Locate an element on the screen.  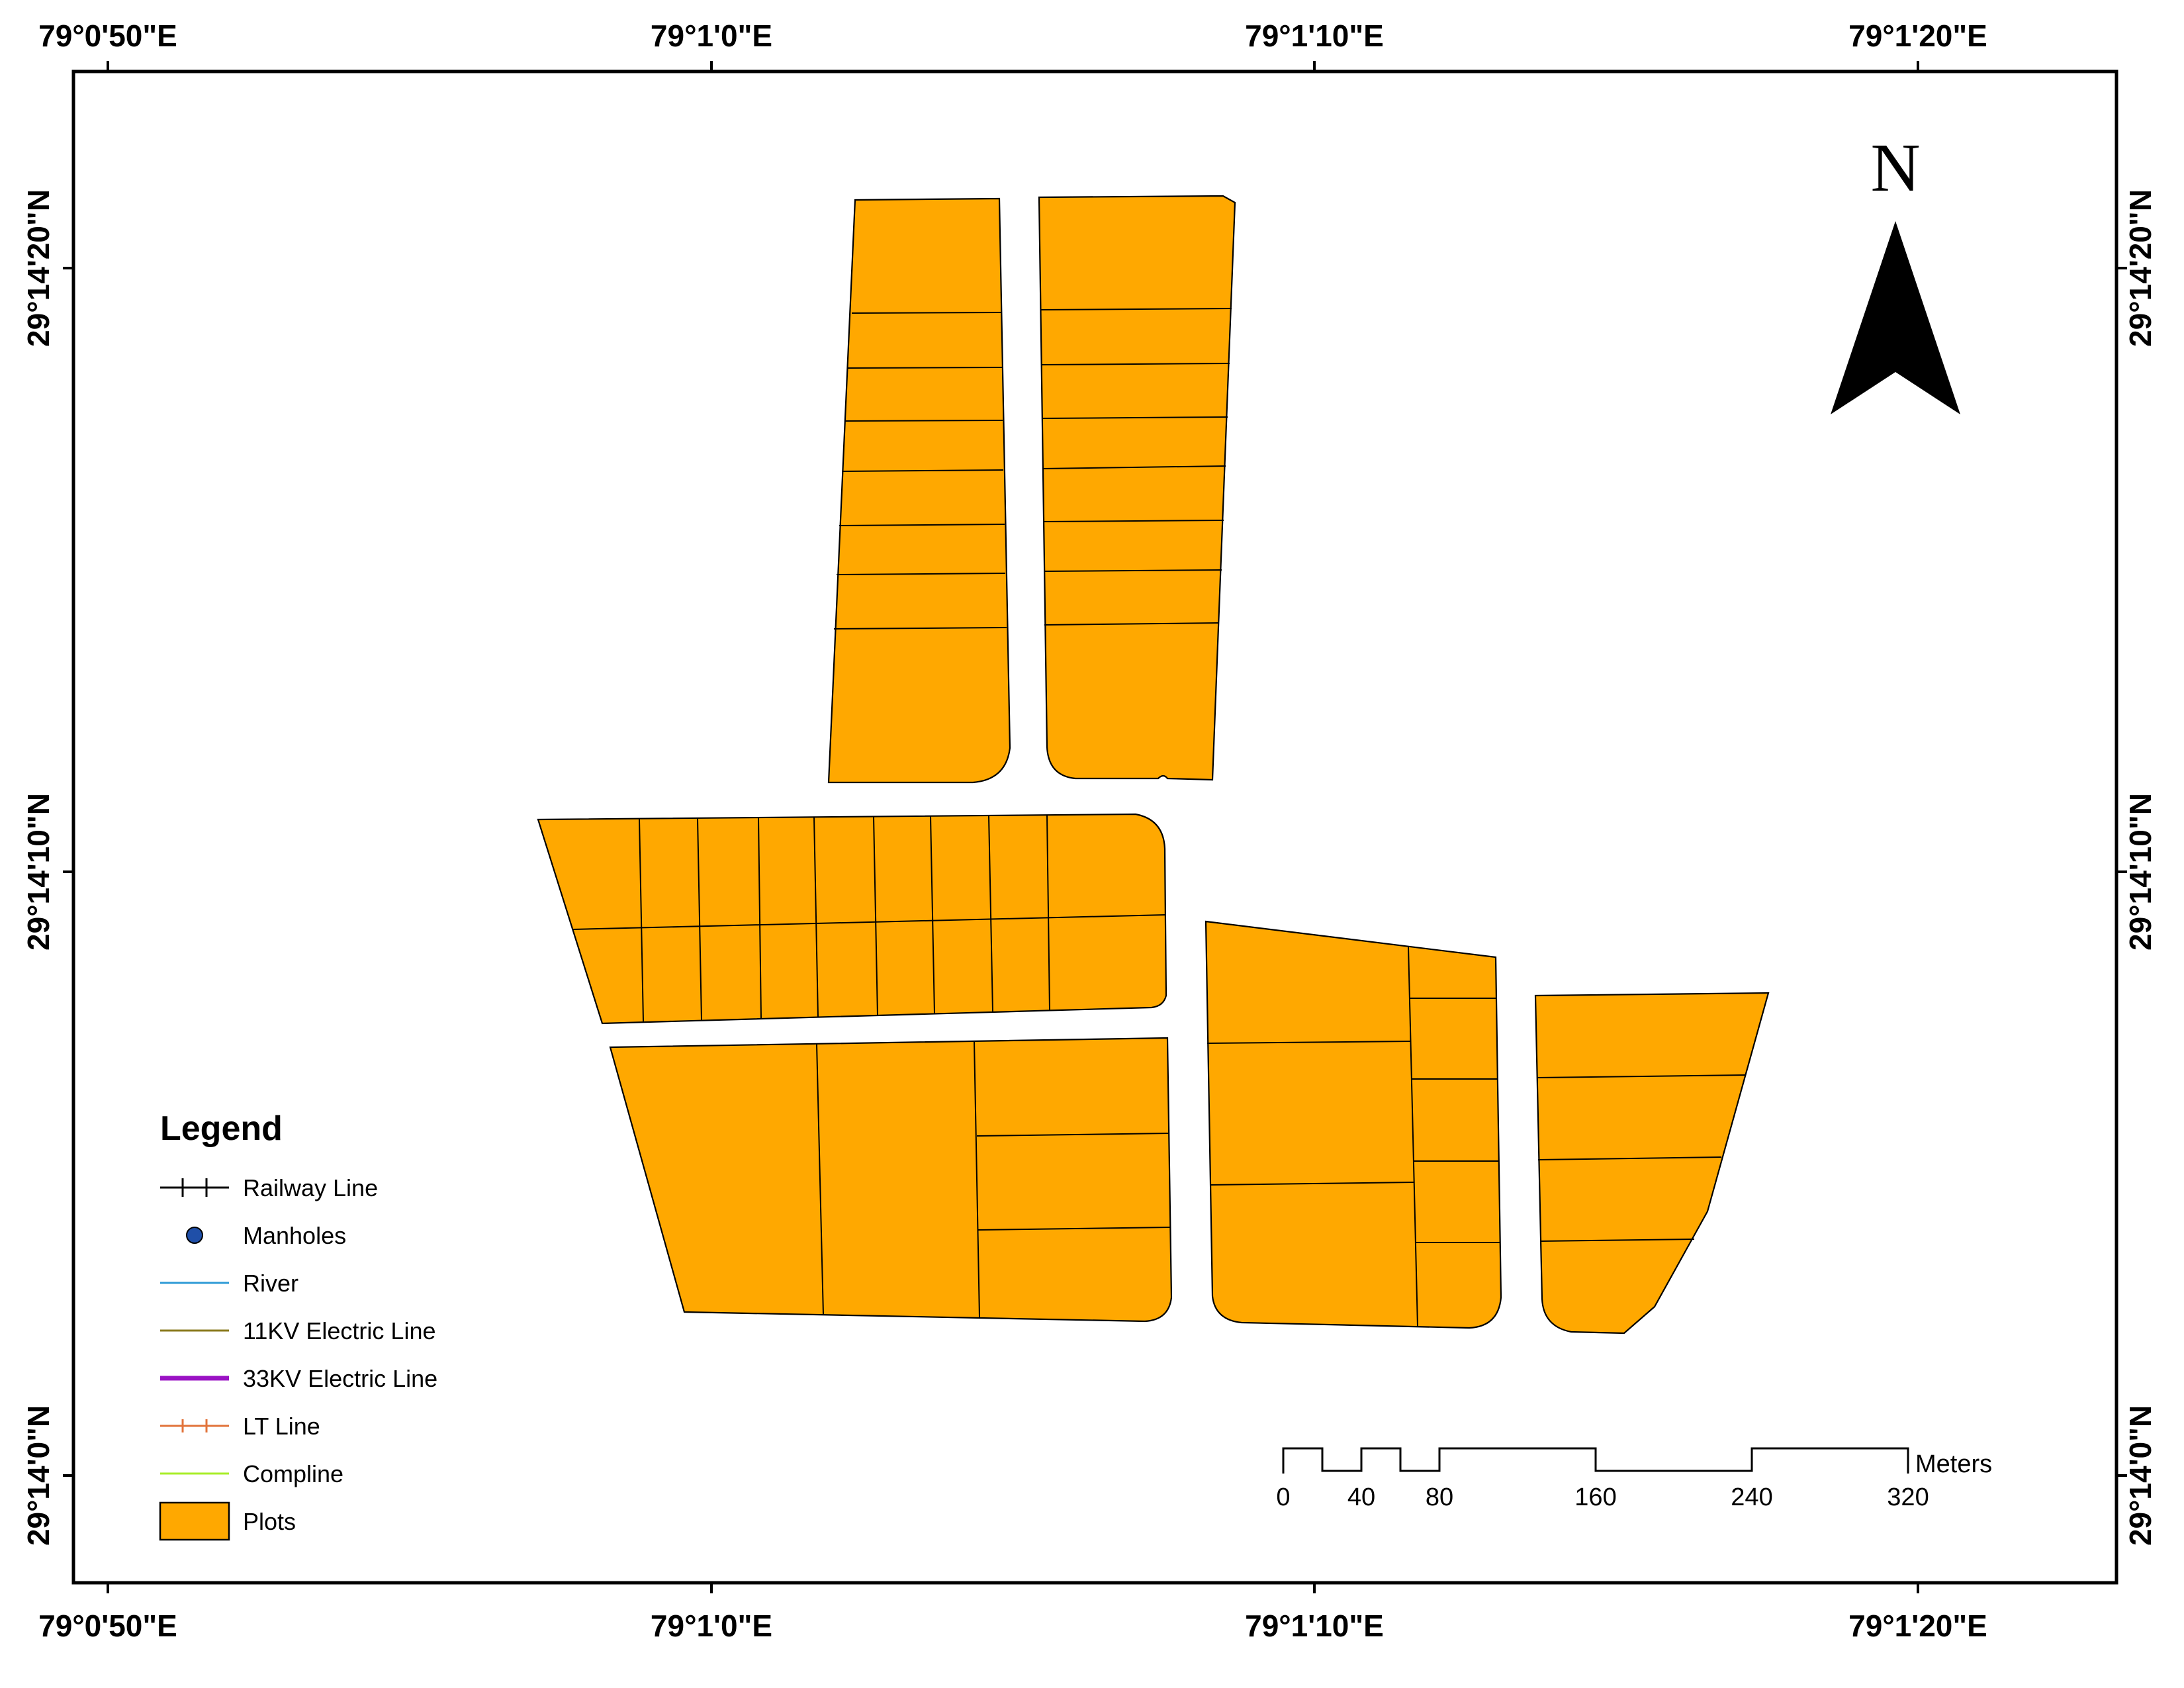
plot-block-f-outline is located at coordinates (1652, 1163).